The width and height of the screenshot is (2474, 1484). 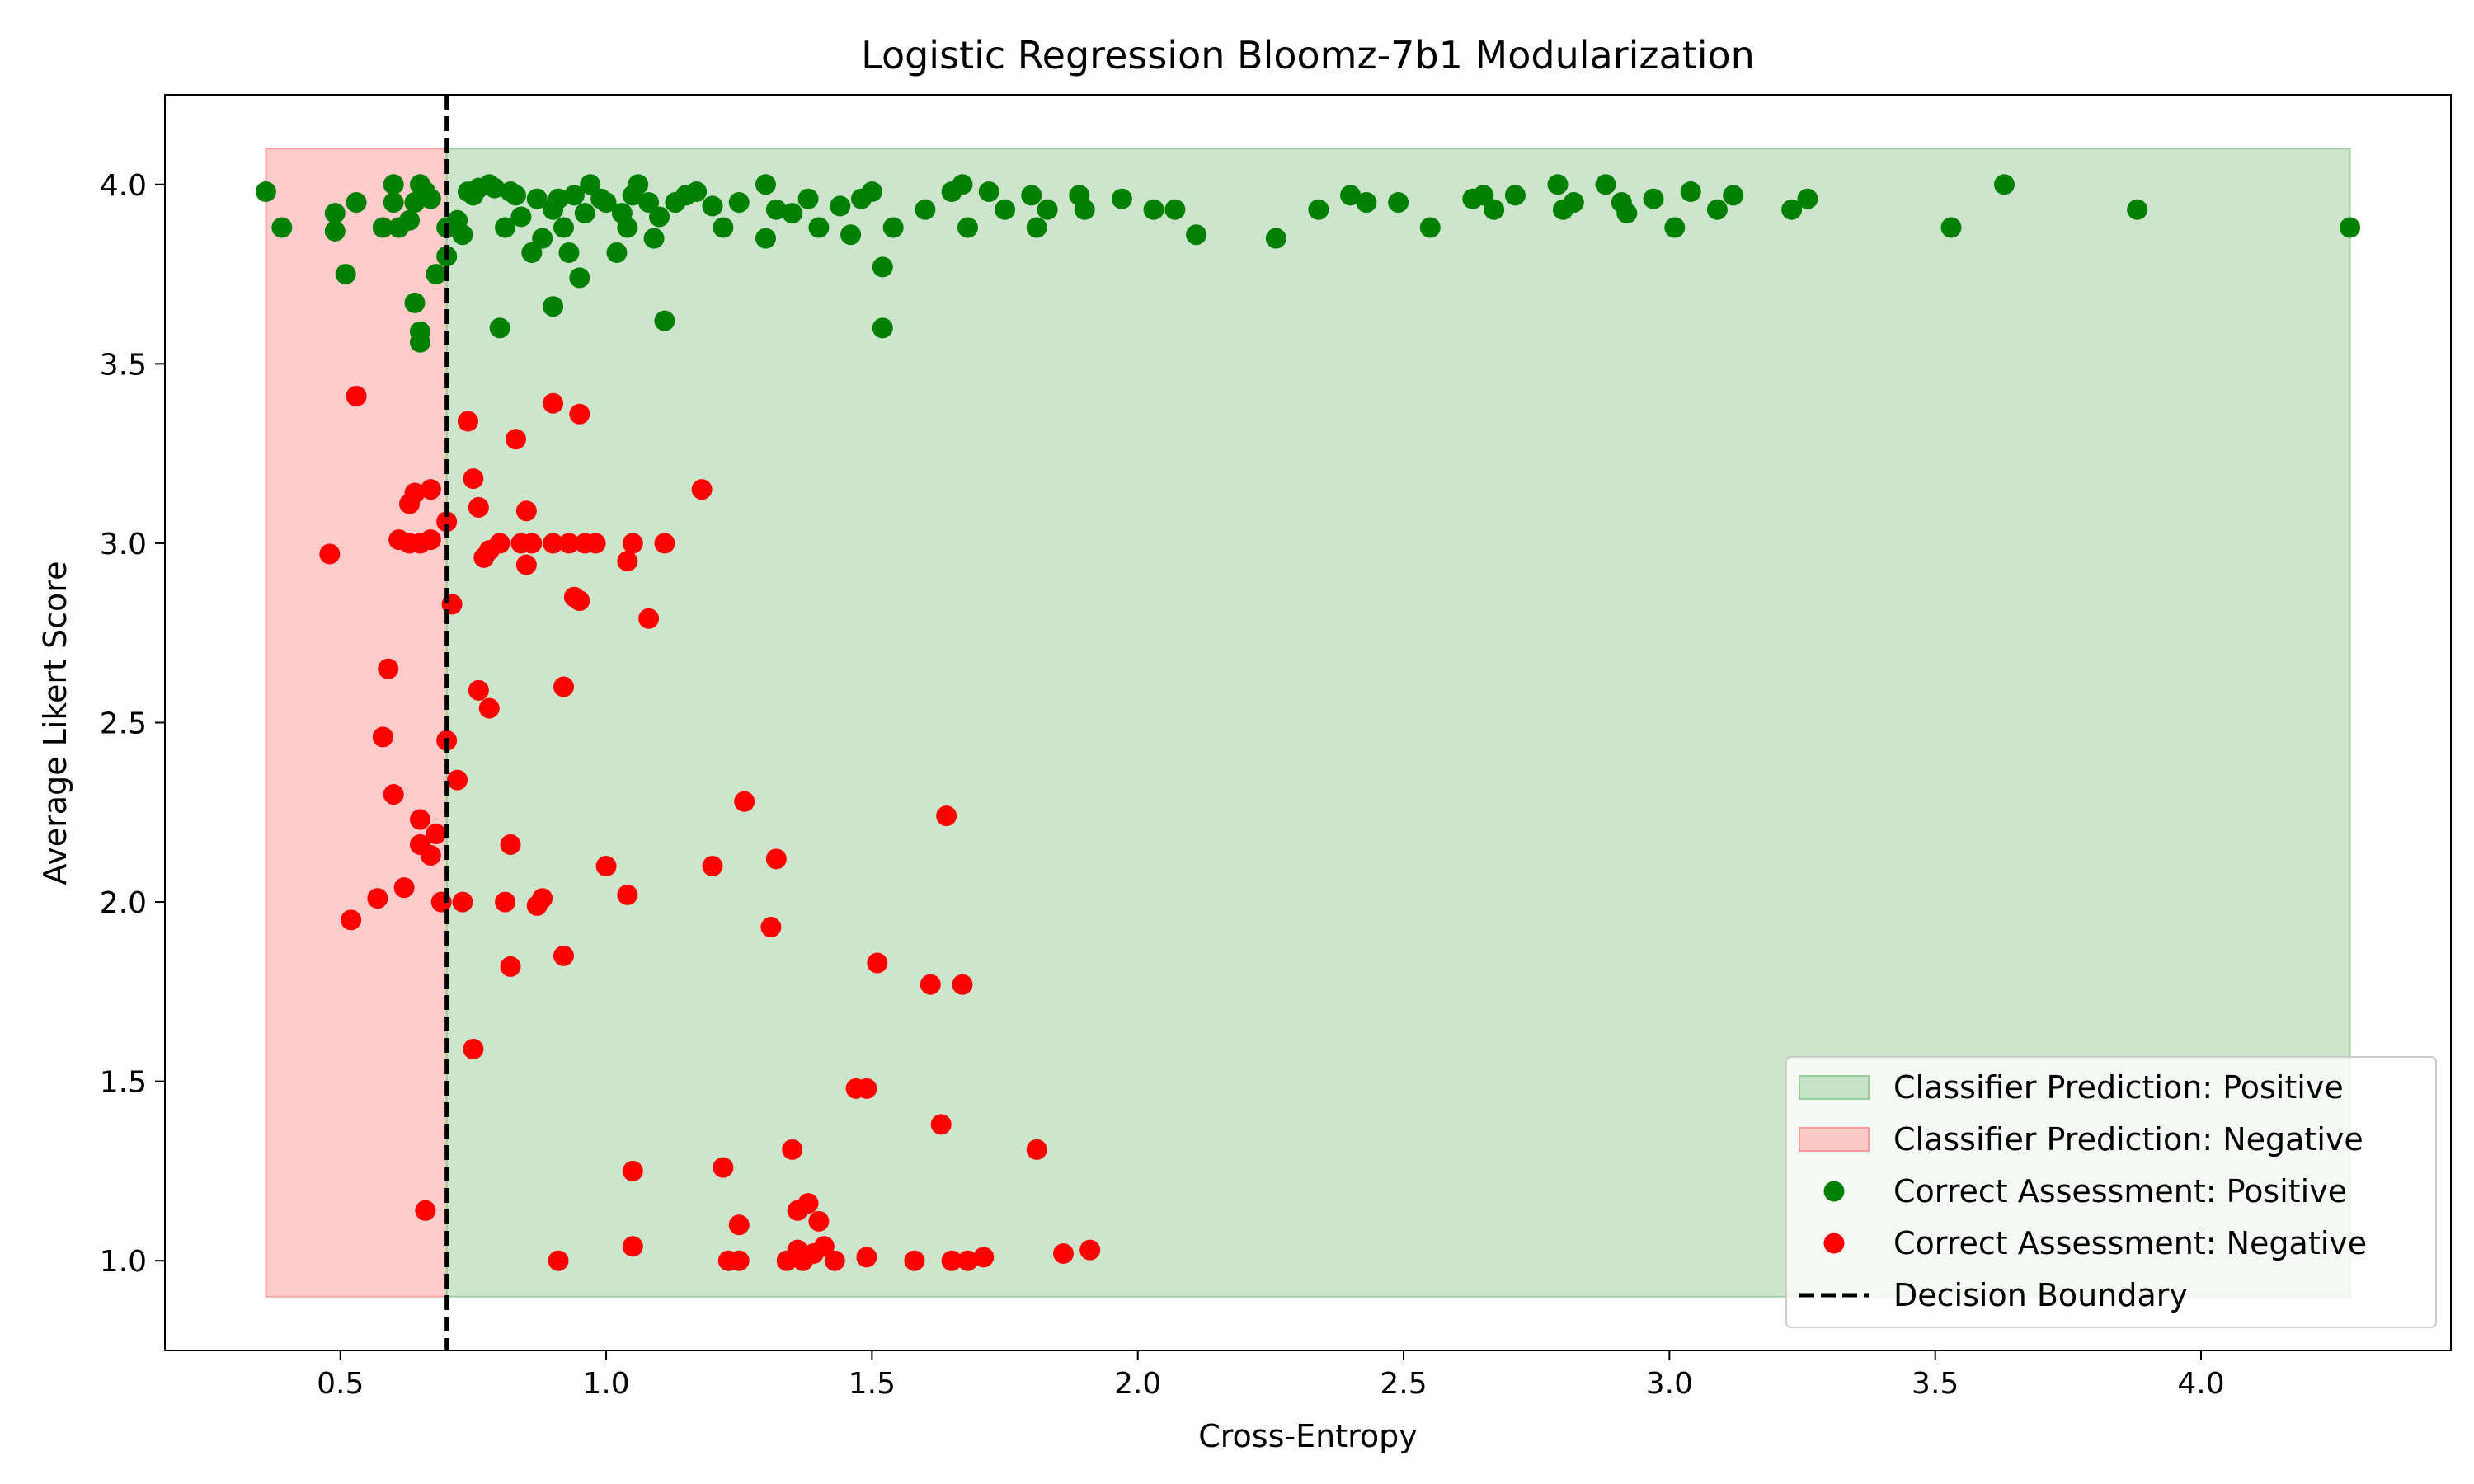 I want to click on legend-item: Correct Assessment: Negative, so click(x=2095, y=1243).